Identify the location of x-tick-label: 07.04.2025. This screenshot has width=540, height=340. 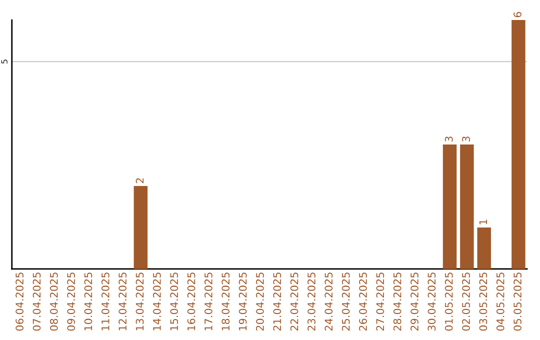
(36, 301).